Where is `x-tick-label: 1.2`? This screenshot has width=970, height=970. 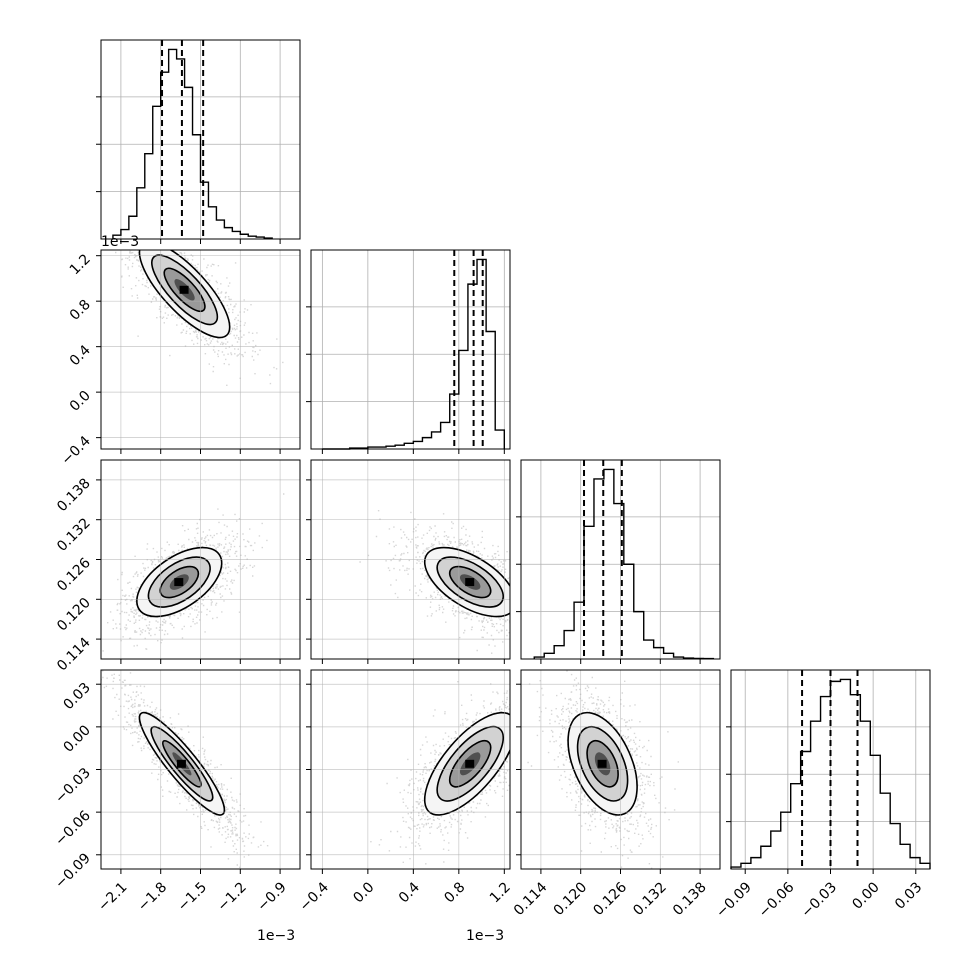 x-tick-label: 1.2 is located at coordinates (500, 892).